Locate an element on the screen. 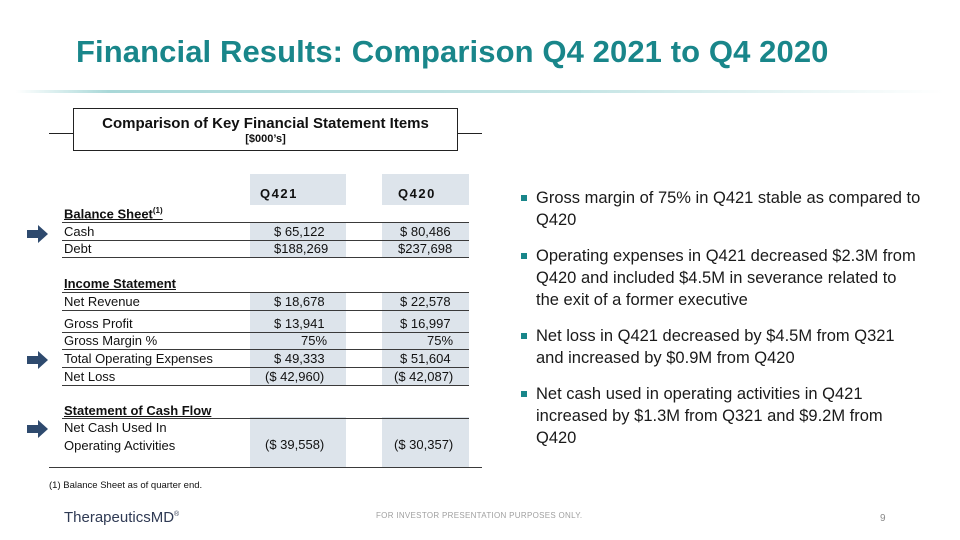 This screenshot has width=960, height=540. table-cell-q421: $ 13,941 is located at coordinates (299, 323).